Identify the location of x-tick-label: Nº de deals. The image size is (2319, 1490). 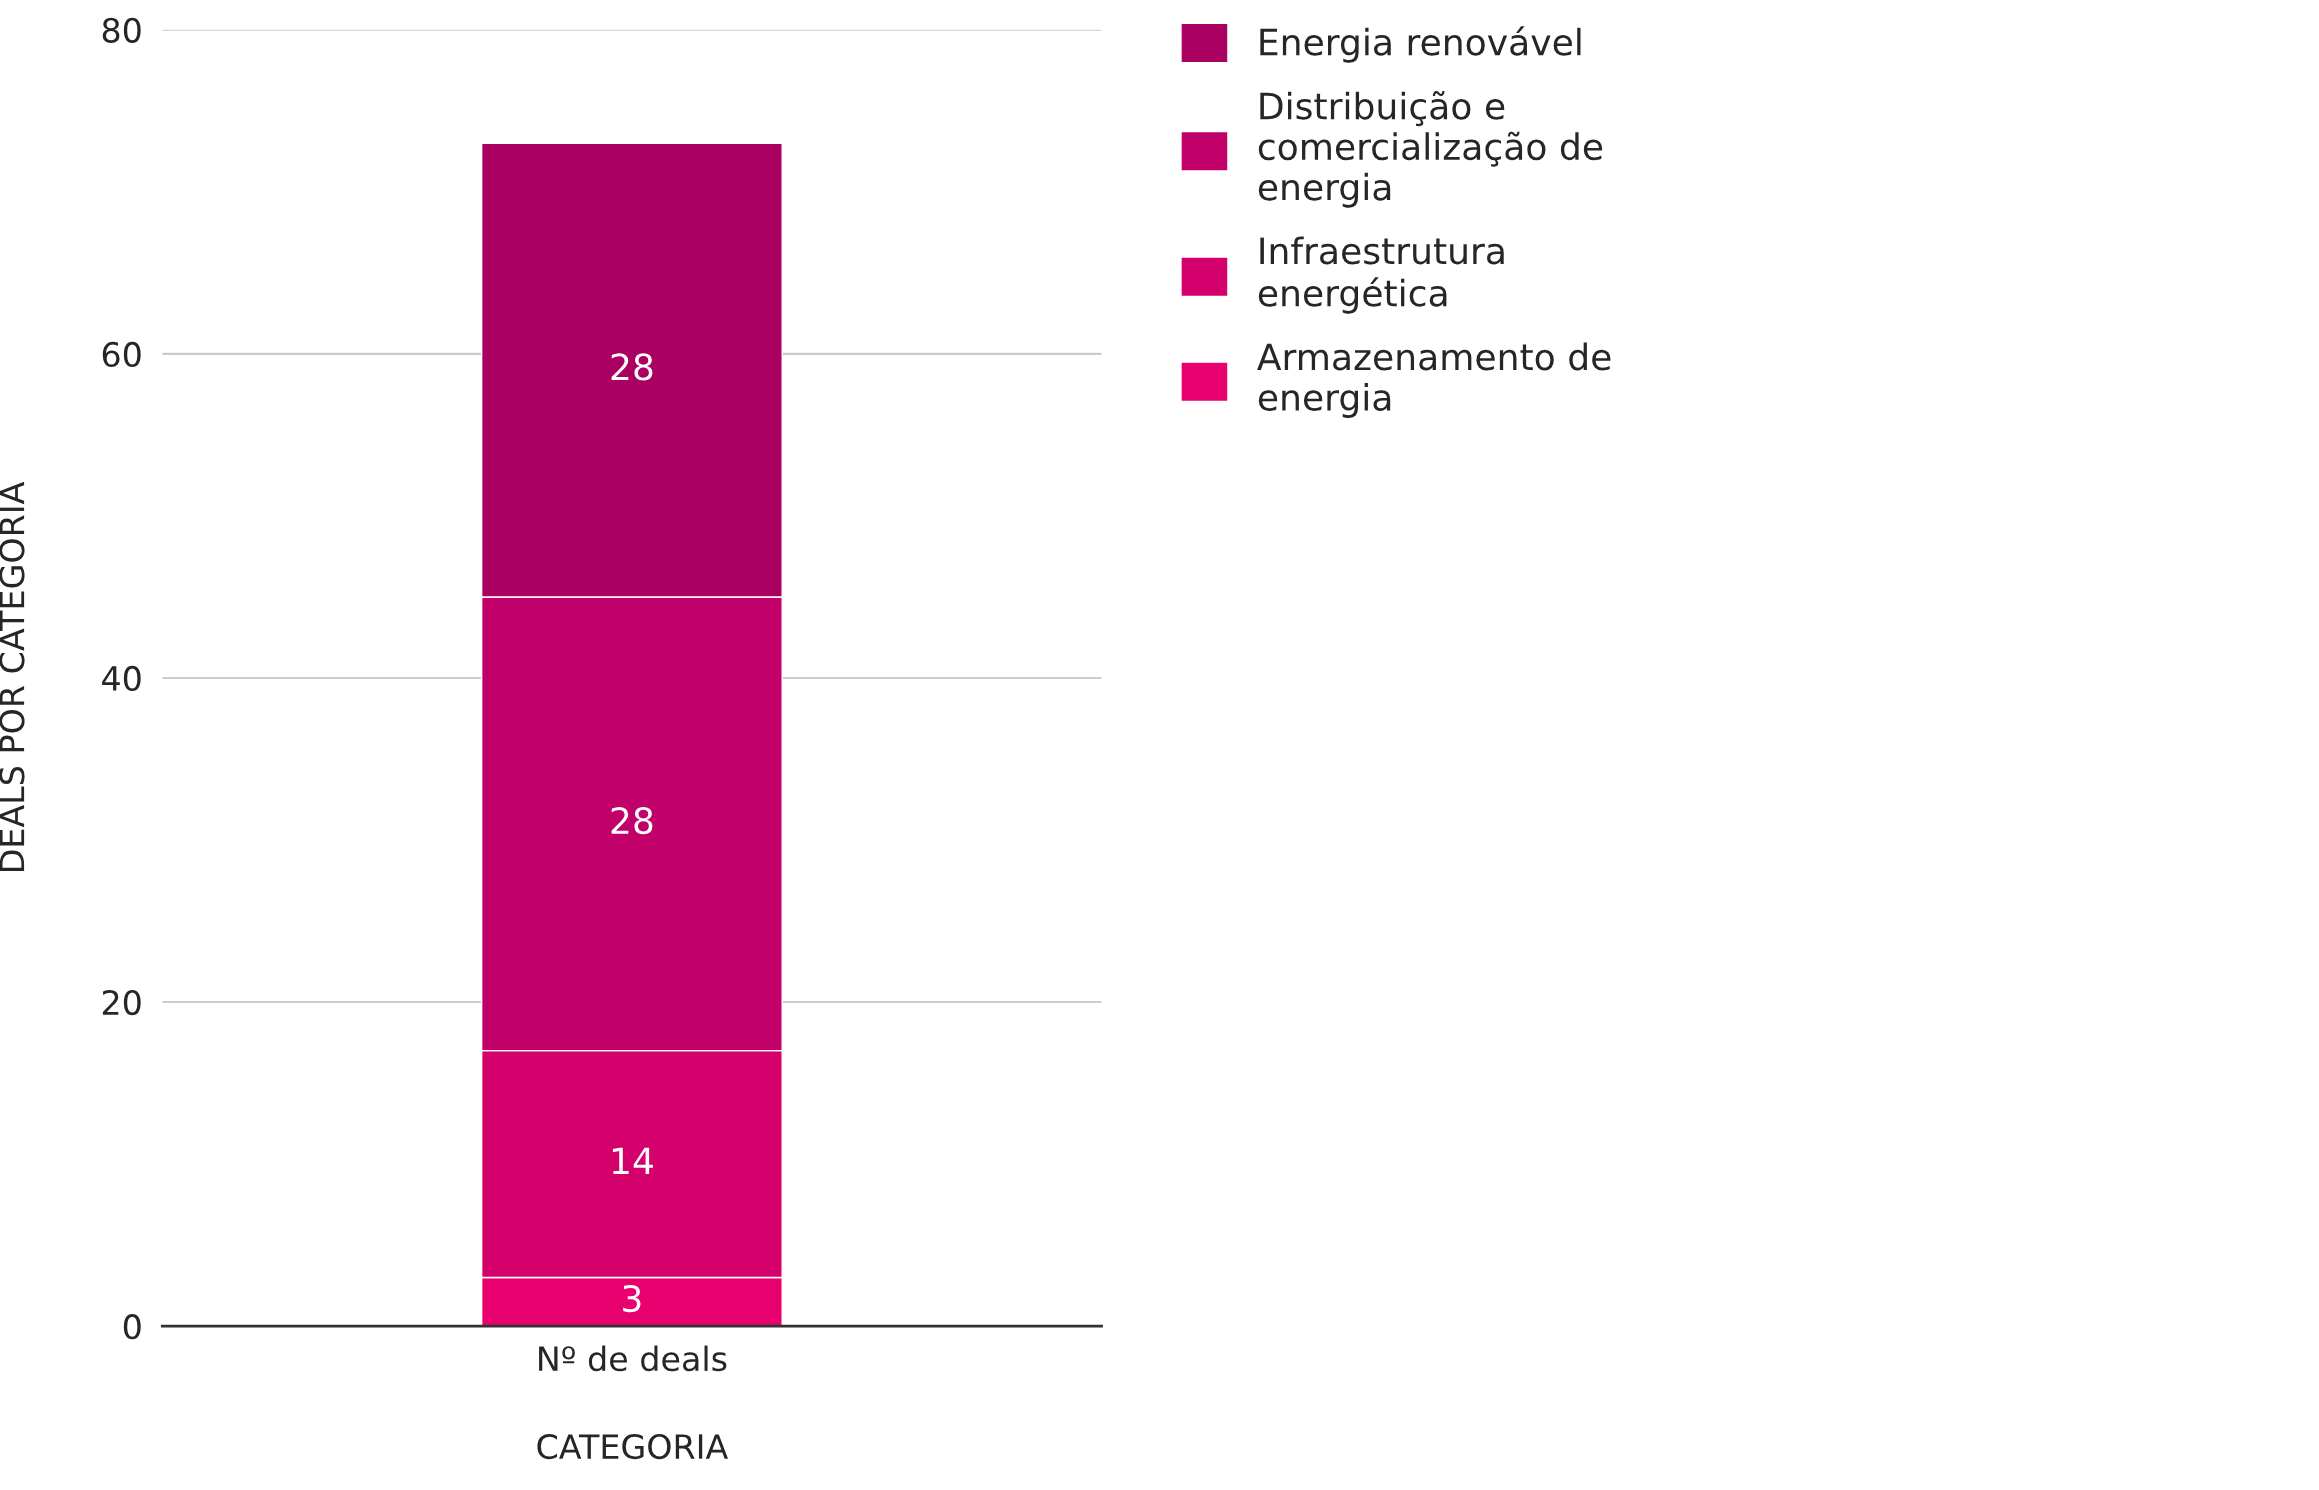
(633, 1358).